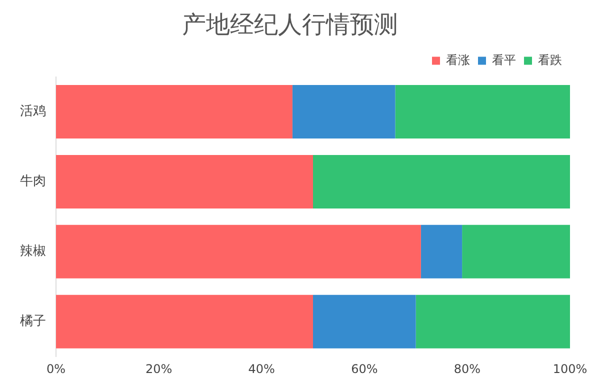  I want to click on legend-label: 看跌, so click(550, 59).